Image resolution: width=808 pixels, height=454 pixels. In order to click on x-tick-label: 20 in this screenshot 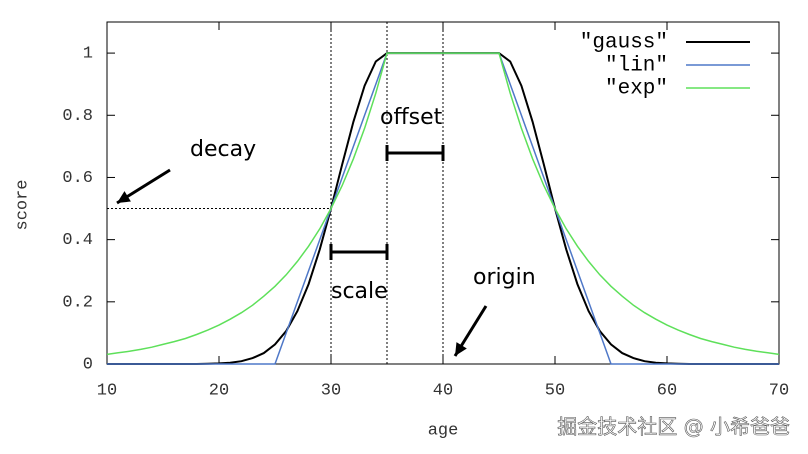, I will do `click(219, 390)`.